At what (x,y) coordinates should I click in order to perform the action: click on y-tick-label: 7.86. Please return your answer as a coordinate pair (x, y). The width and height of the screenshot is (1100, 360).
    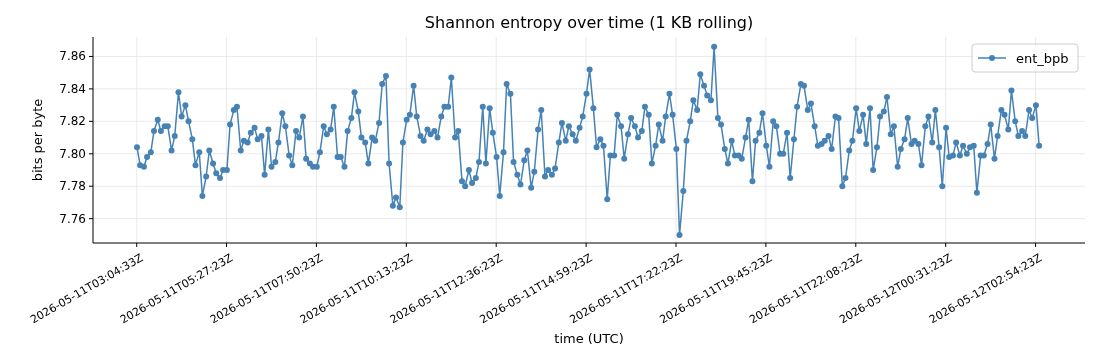
    Looking at the image, I should click on (72, 56).